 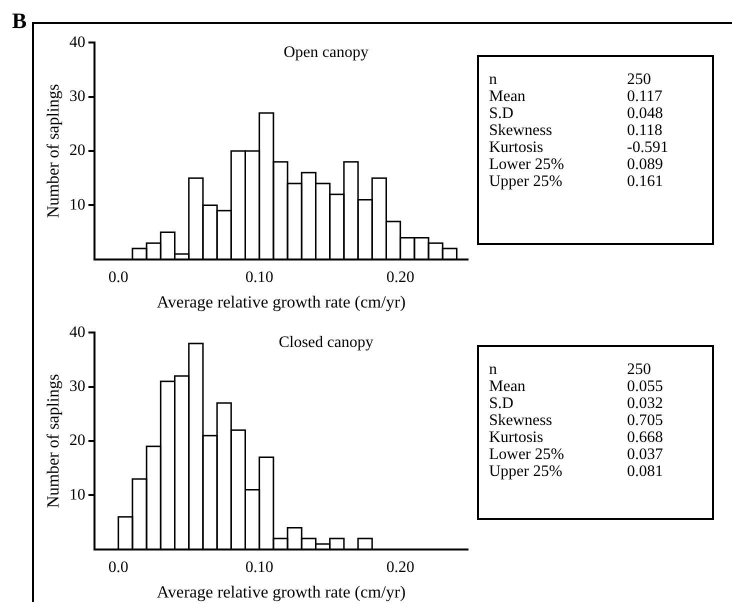 What do you see at coordinates (19, 21) in the screenshot?
I see `text: B` at bounding box center [19, 21].